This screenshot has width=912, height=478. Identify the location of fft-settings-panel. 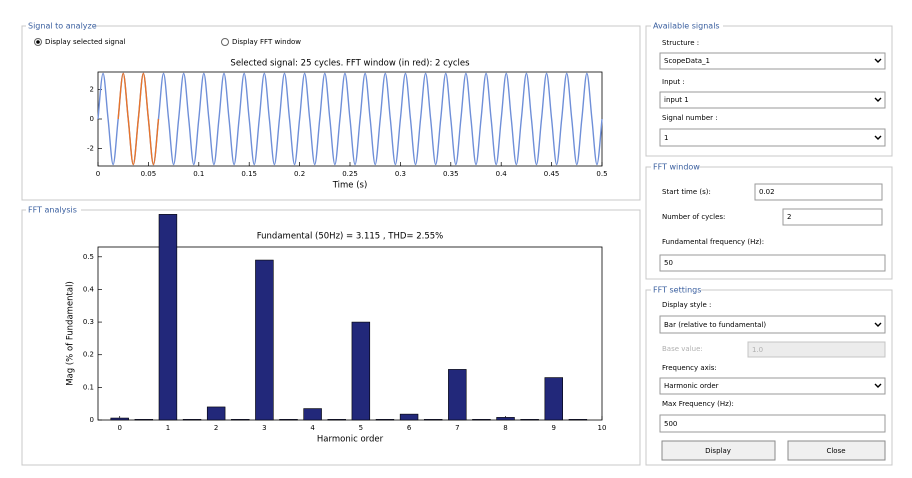
(769, 377).